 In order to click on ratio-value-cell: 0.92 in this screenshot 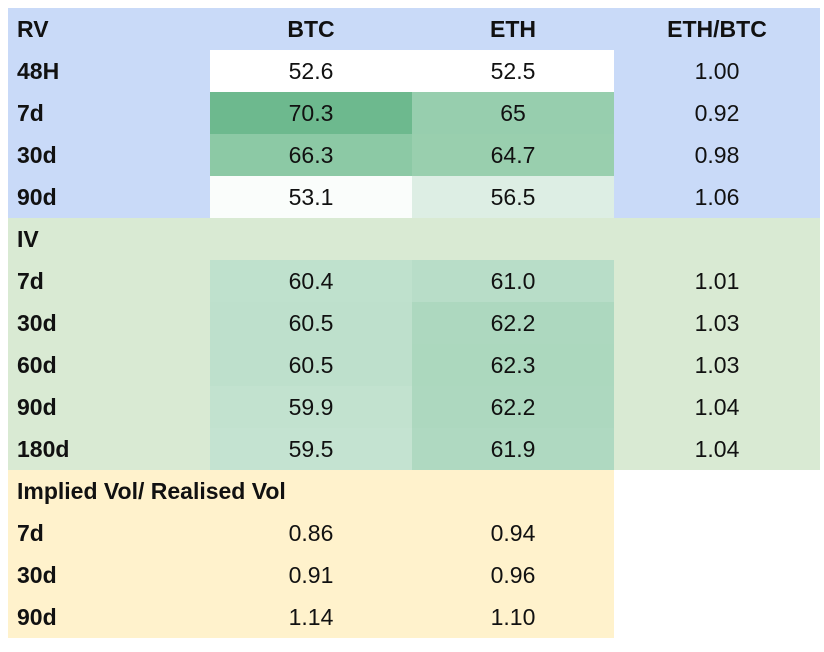, I will do `click(717, 113)`.